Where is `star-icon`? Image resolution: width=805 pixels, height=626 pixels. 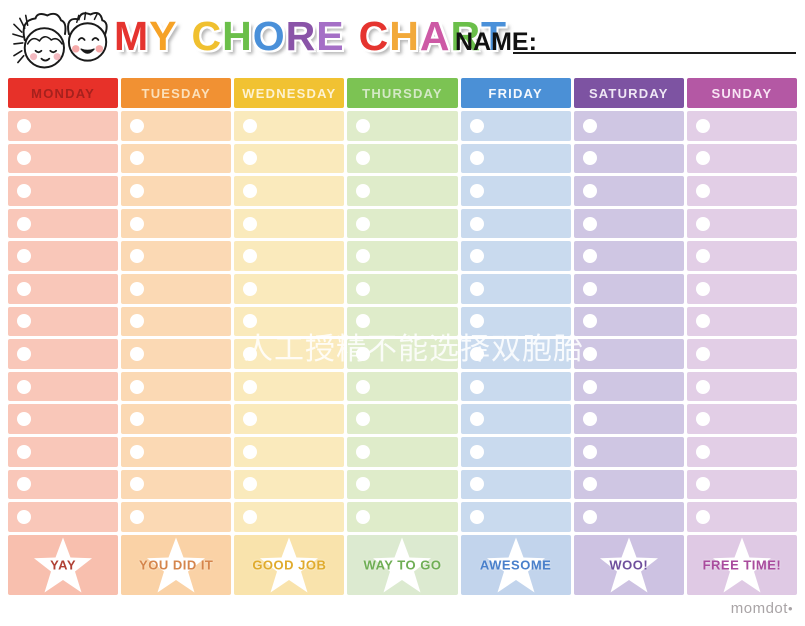 star-icon is located at coordinates (741, 565).